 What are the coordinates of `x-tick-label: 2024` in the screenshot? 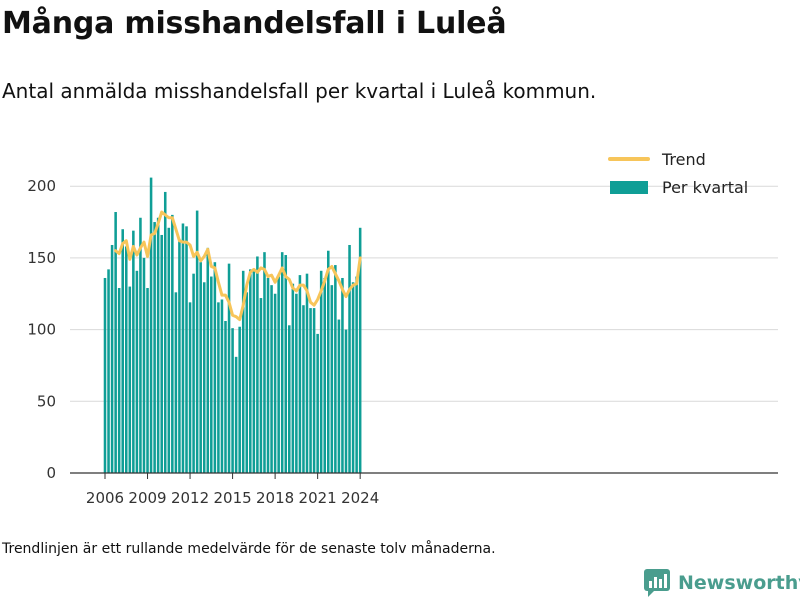 It's located at (360, 498).